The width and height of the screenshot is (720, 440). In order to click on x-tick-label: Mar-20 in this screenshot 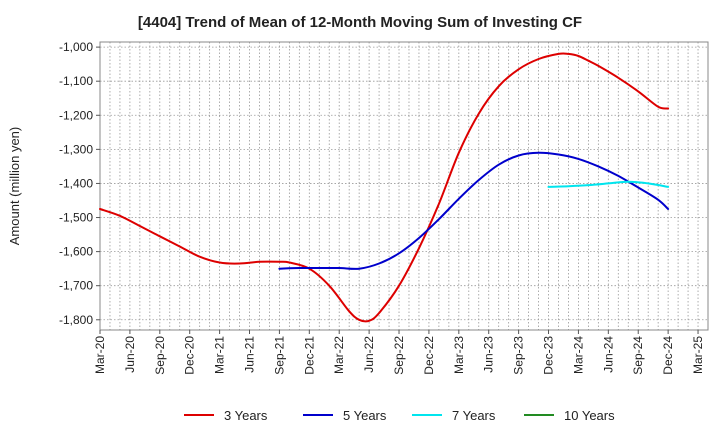, I will do `click(100, 355)`.